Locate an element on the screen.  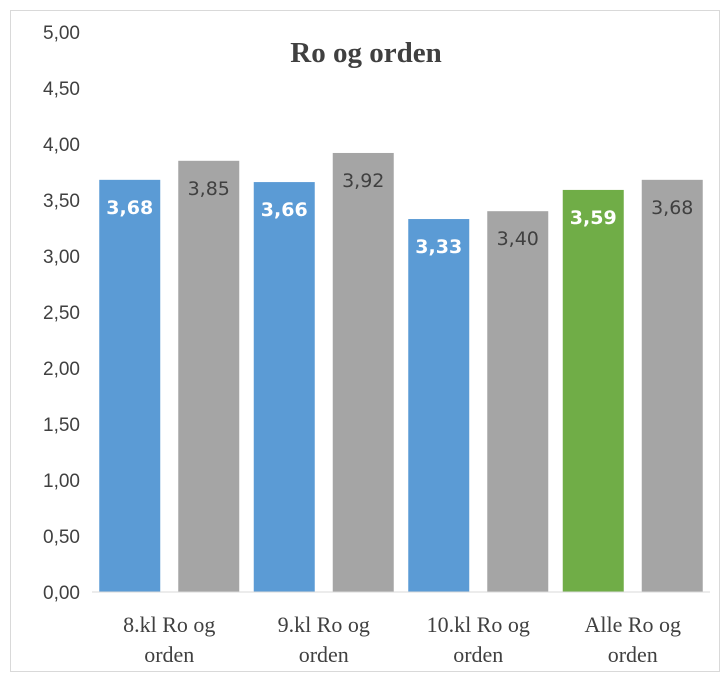
x-tick-label: 9.kl Ro og orden is located at coordinates (324, 639).